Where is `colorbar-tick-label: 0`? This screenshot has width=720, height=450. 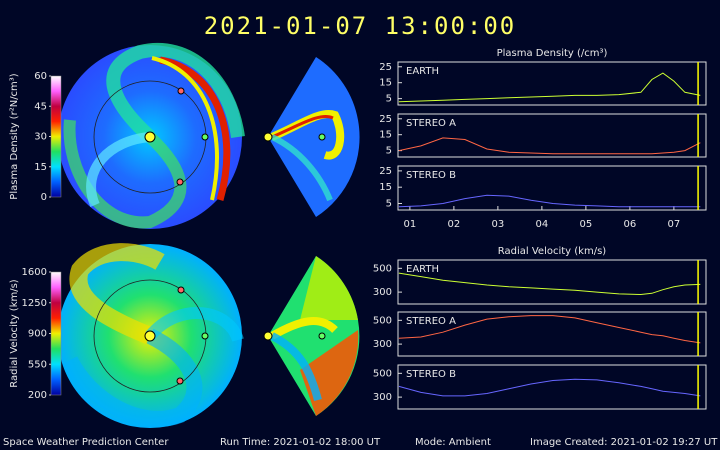 colorbar-tick-label: 0 is located at coordinates (44, 197).